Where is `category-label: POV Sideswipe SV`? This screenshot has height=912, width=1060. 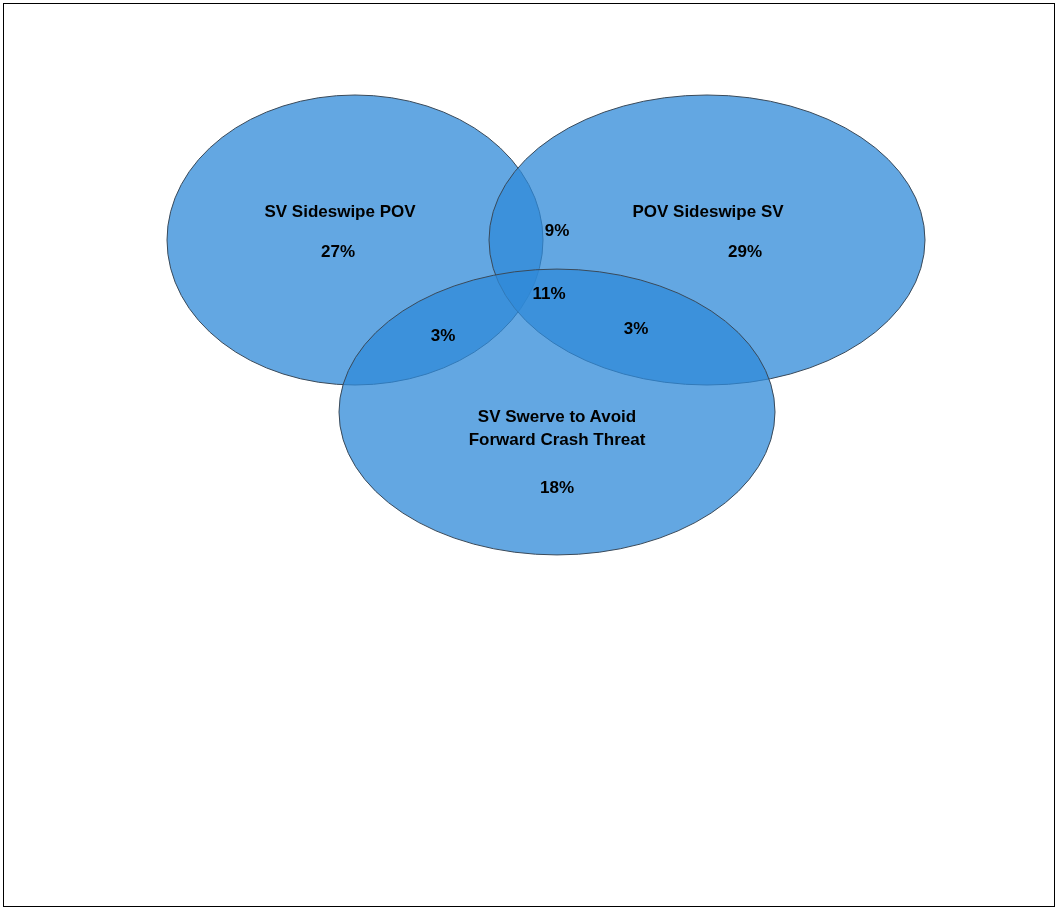
category-label: POV Sideswipe SV is located at coordinates (708, 211).